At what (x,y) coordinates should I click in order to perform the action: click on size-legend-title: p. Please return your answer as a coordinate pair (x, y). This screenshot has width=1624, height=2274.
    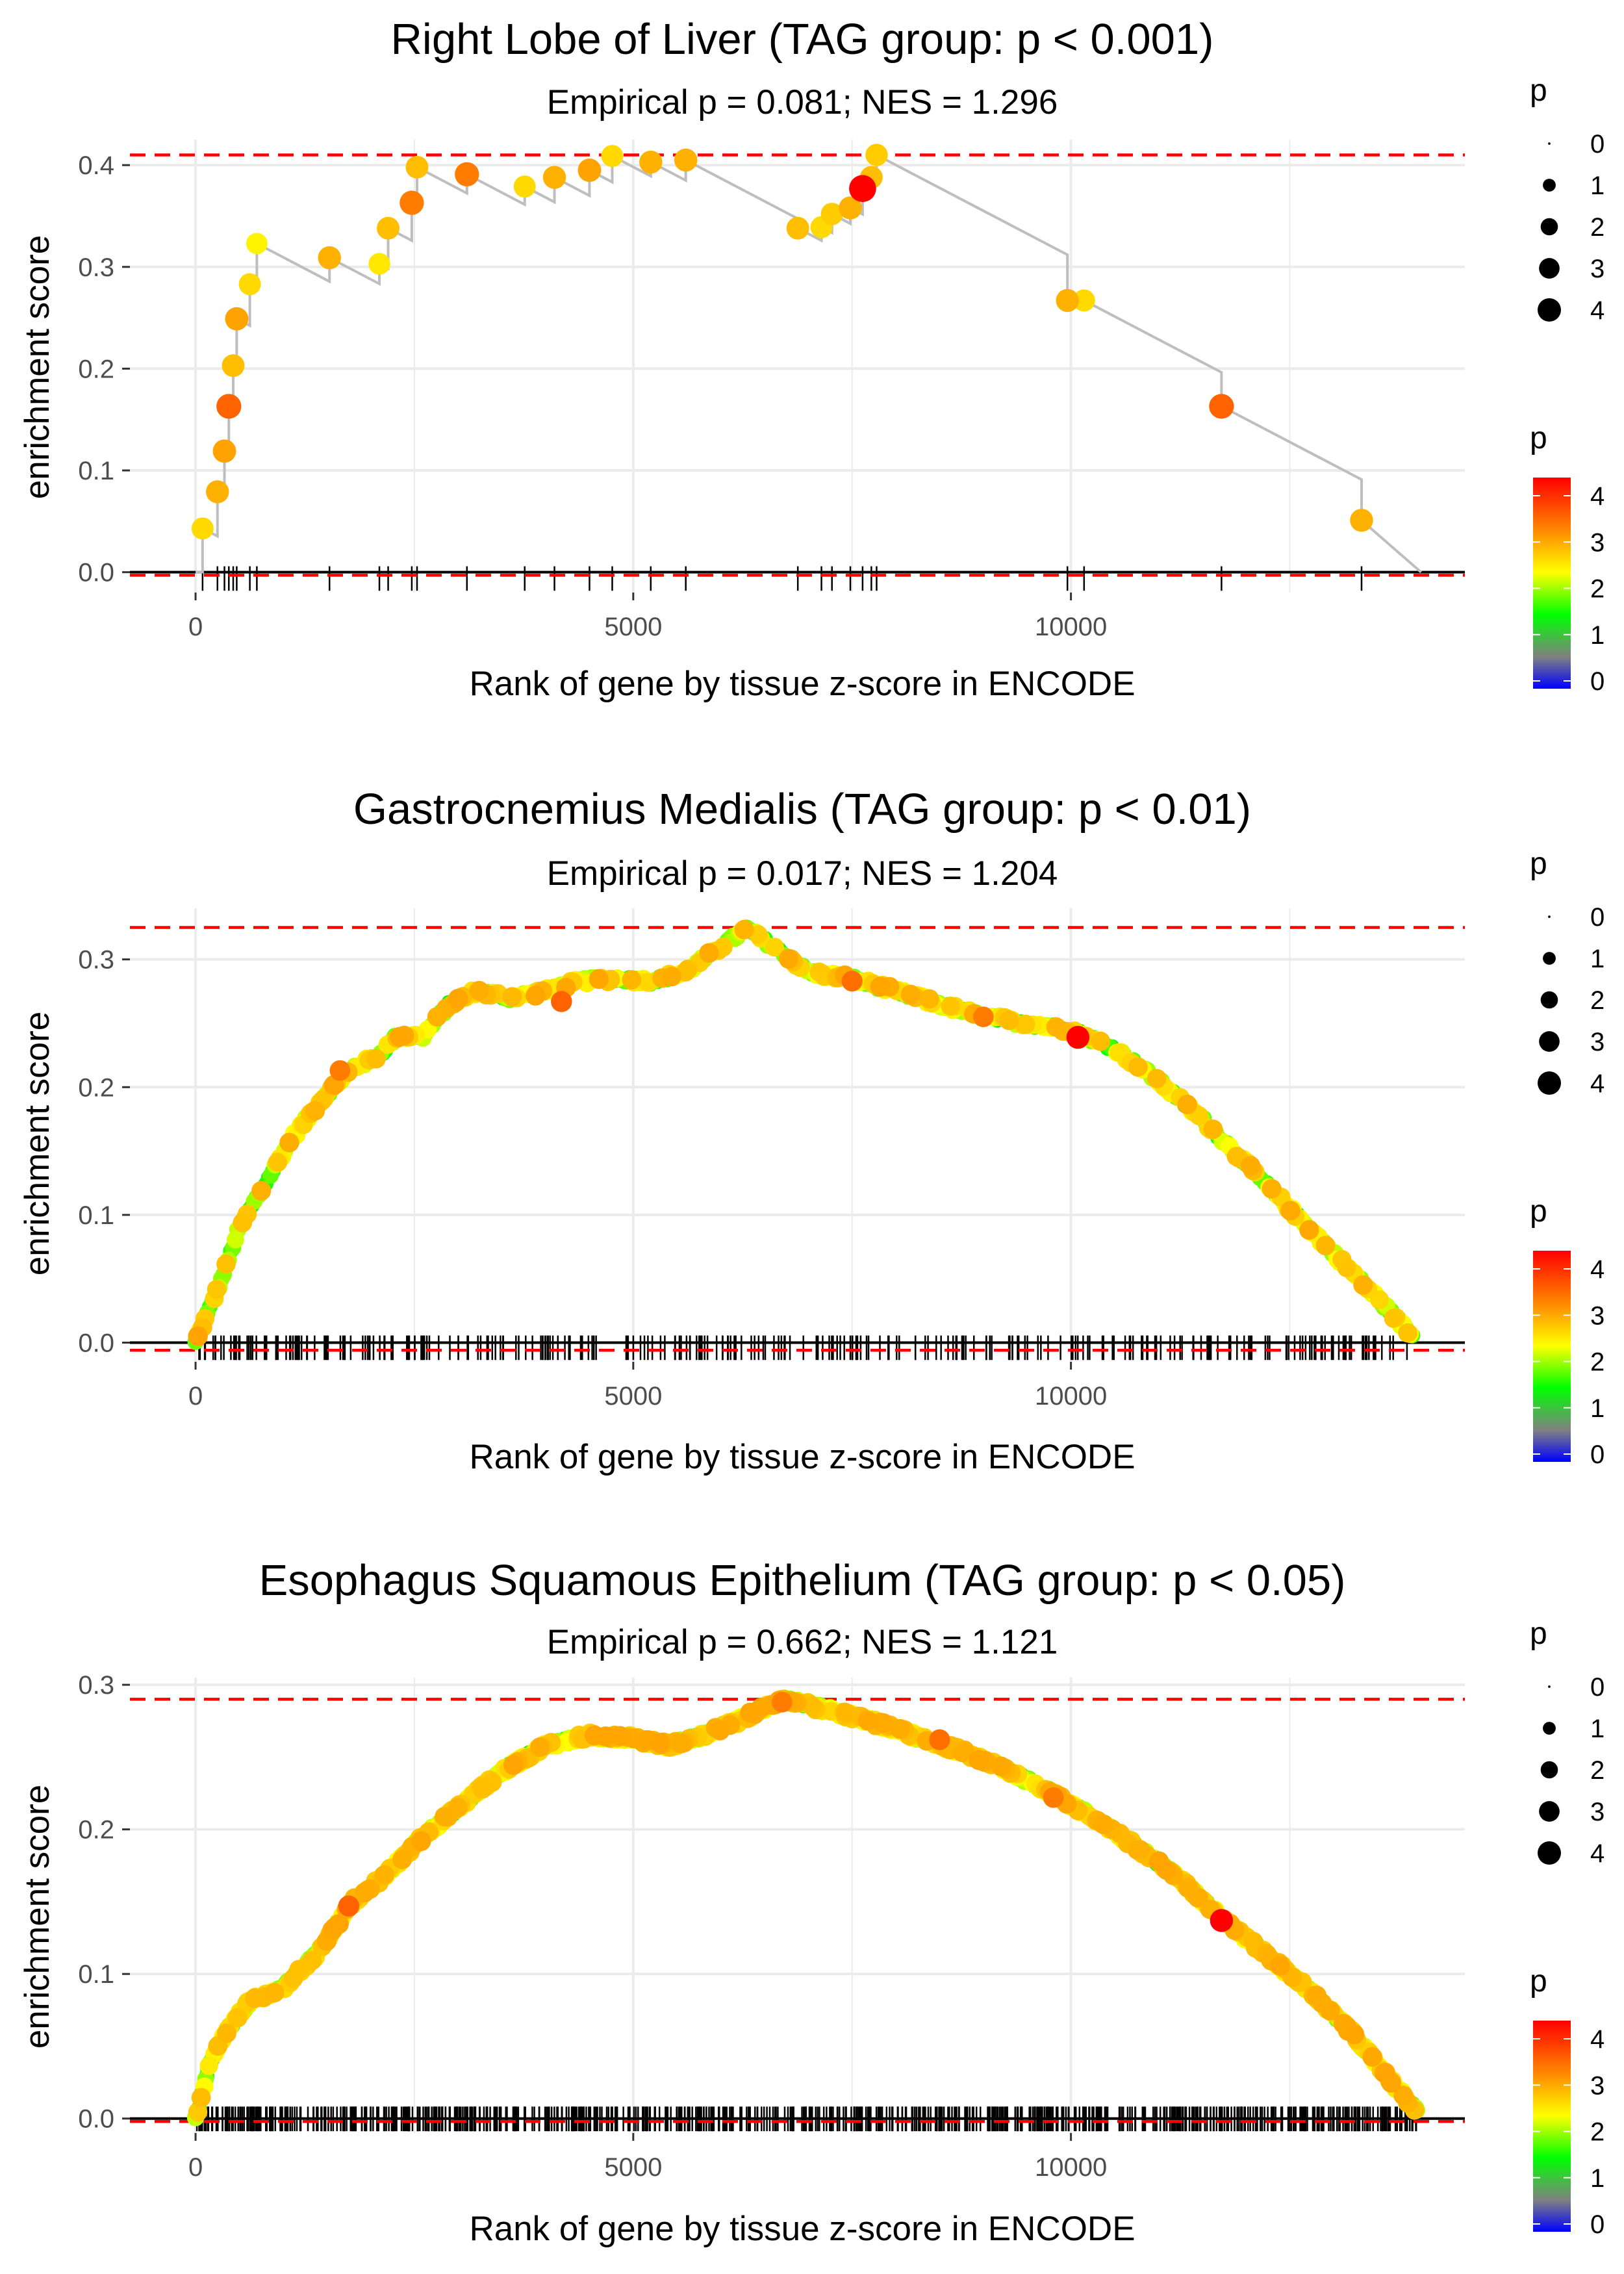
    Looking at the image, I should click on (1538, 90).